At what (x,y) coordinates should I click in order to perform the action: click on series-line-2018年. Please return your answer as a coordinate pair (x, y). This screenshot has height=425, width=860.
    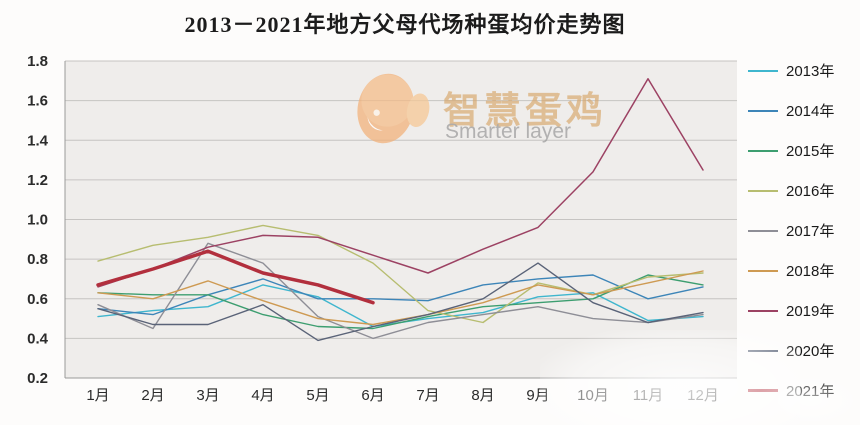
    Looking at the image, I should click on (400, 298).